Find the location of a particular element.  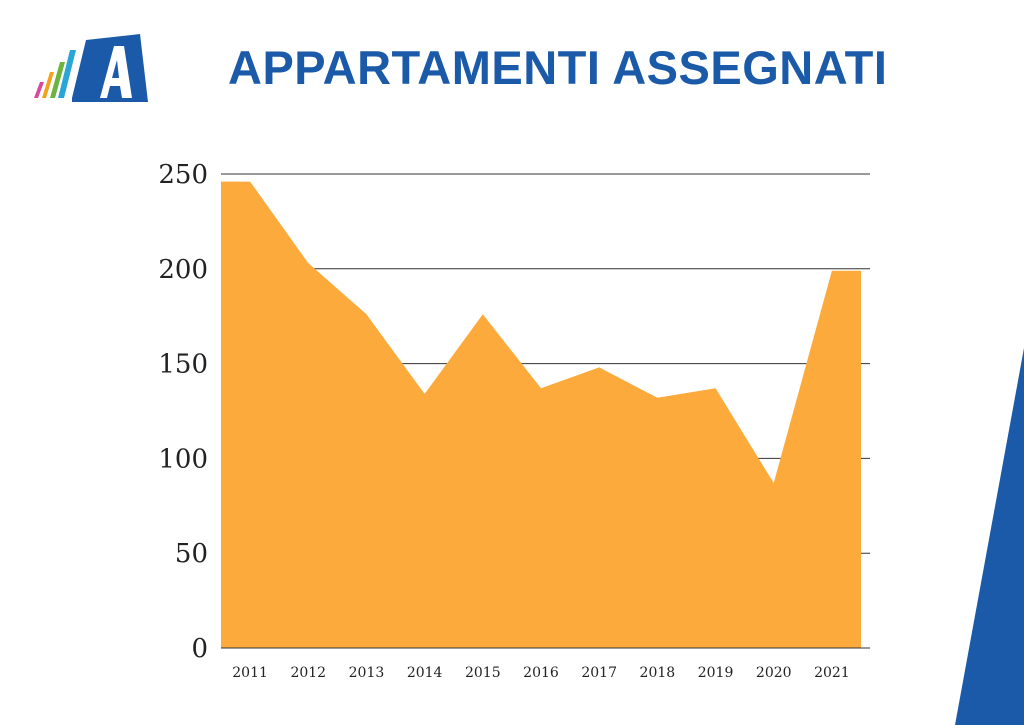

x-tick-label: 2015 is located at coordinates (483, 673).